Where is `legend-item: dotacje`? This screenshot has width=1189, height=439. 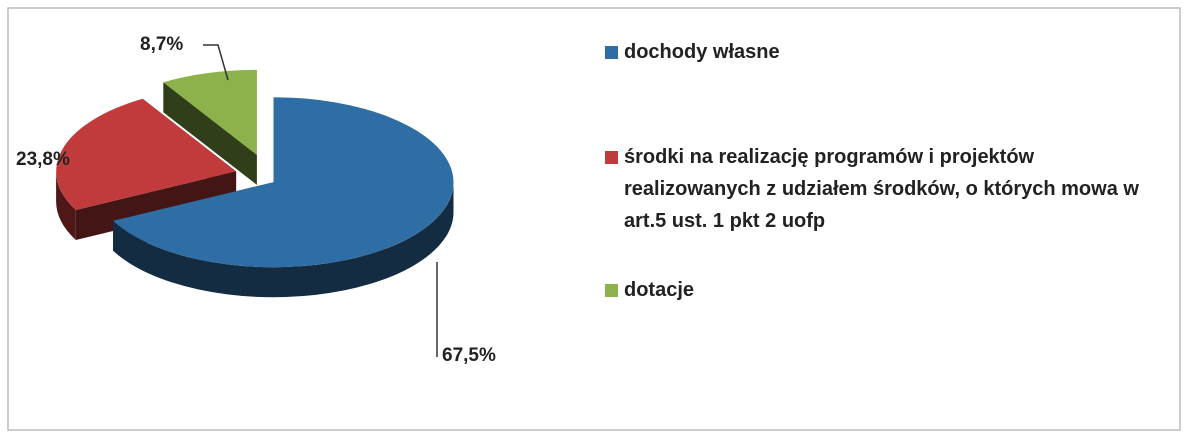
legend-item: dotacje is located at coordinates (885, 290).